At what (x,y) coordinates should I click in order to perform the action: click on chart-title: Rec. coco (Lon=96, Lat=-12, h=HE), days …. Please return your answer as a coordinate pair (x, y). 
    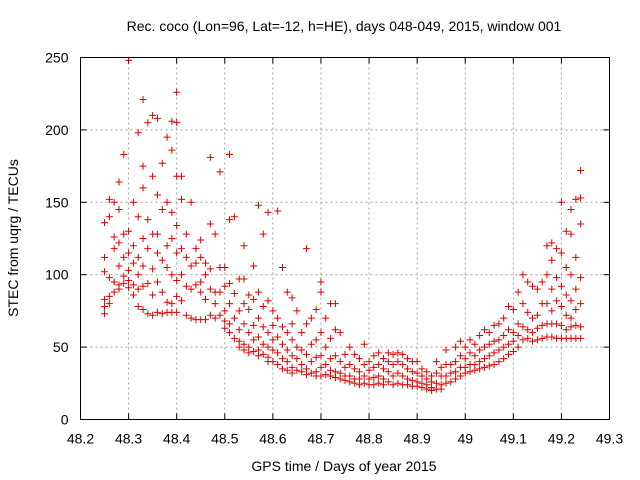
    Looking at the image, I should click on (344, 26).